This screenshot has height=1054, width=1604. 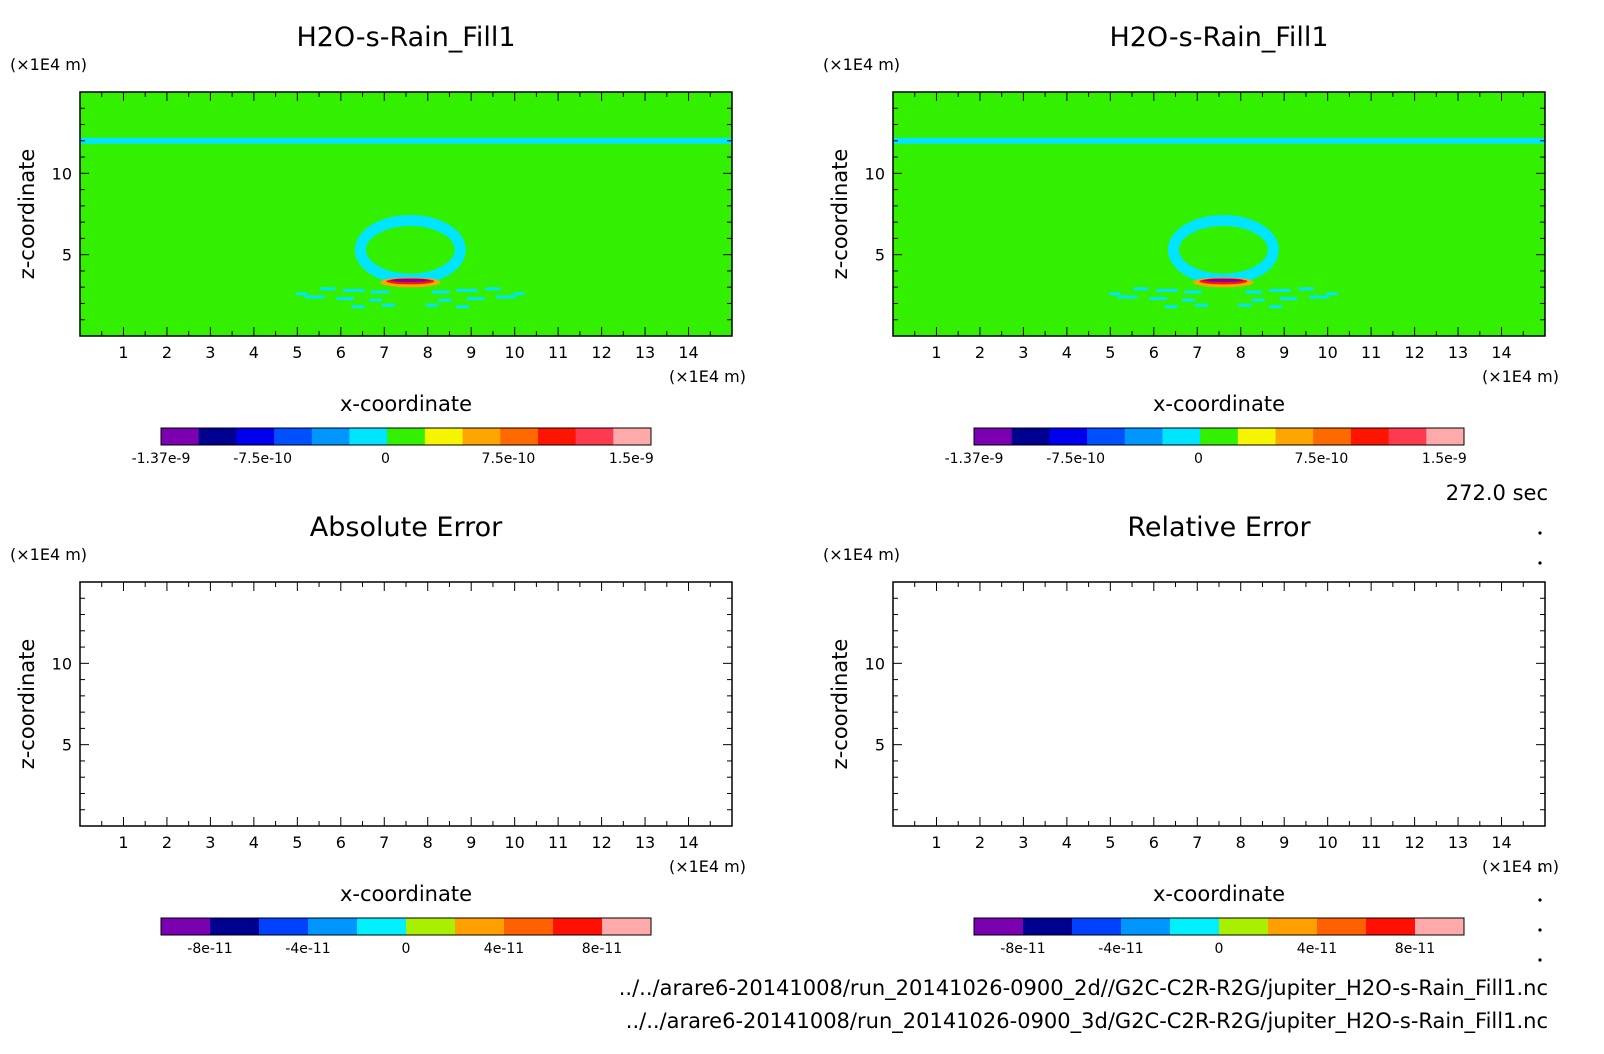 I want to click on x-tick-label: 10, so click(x=514, y=842).